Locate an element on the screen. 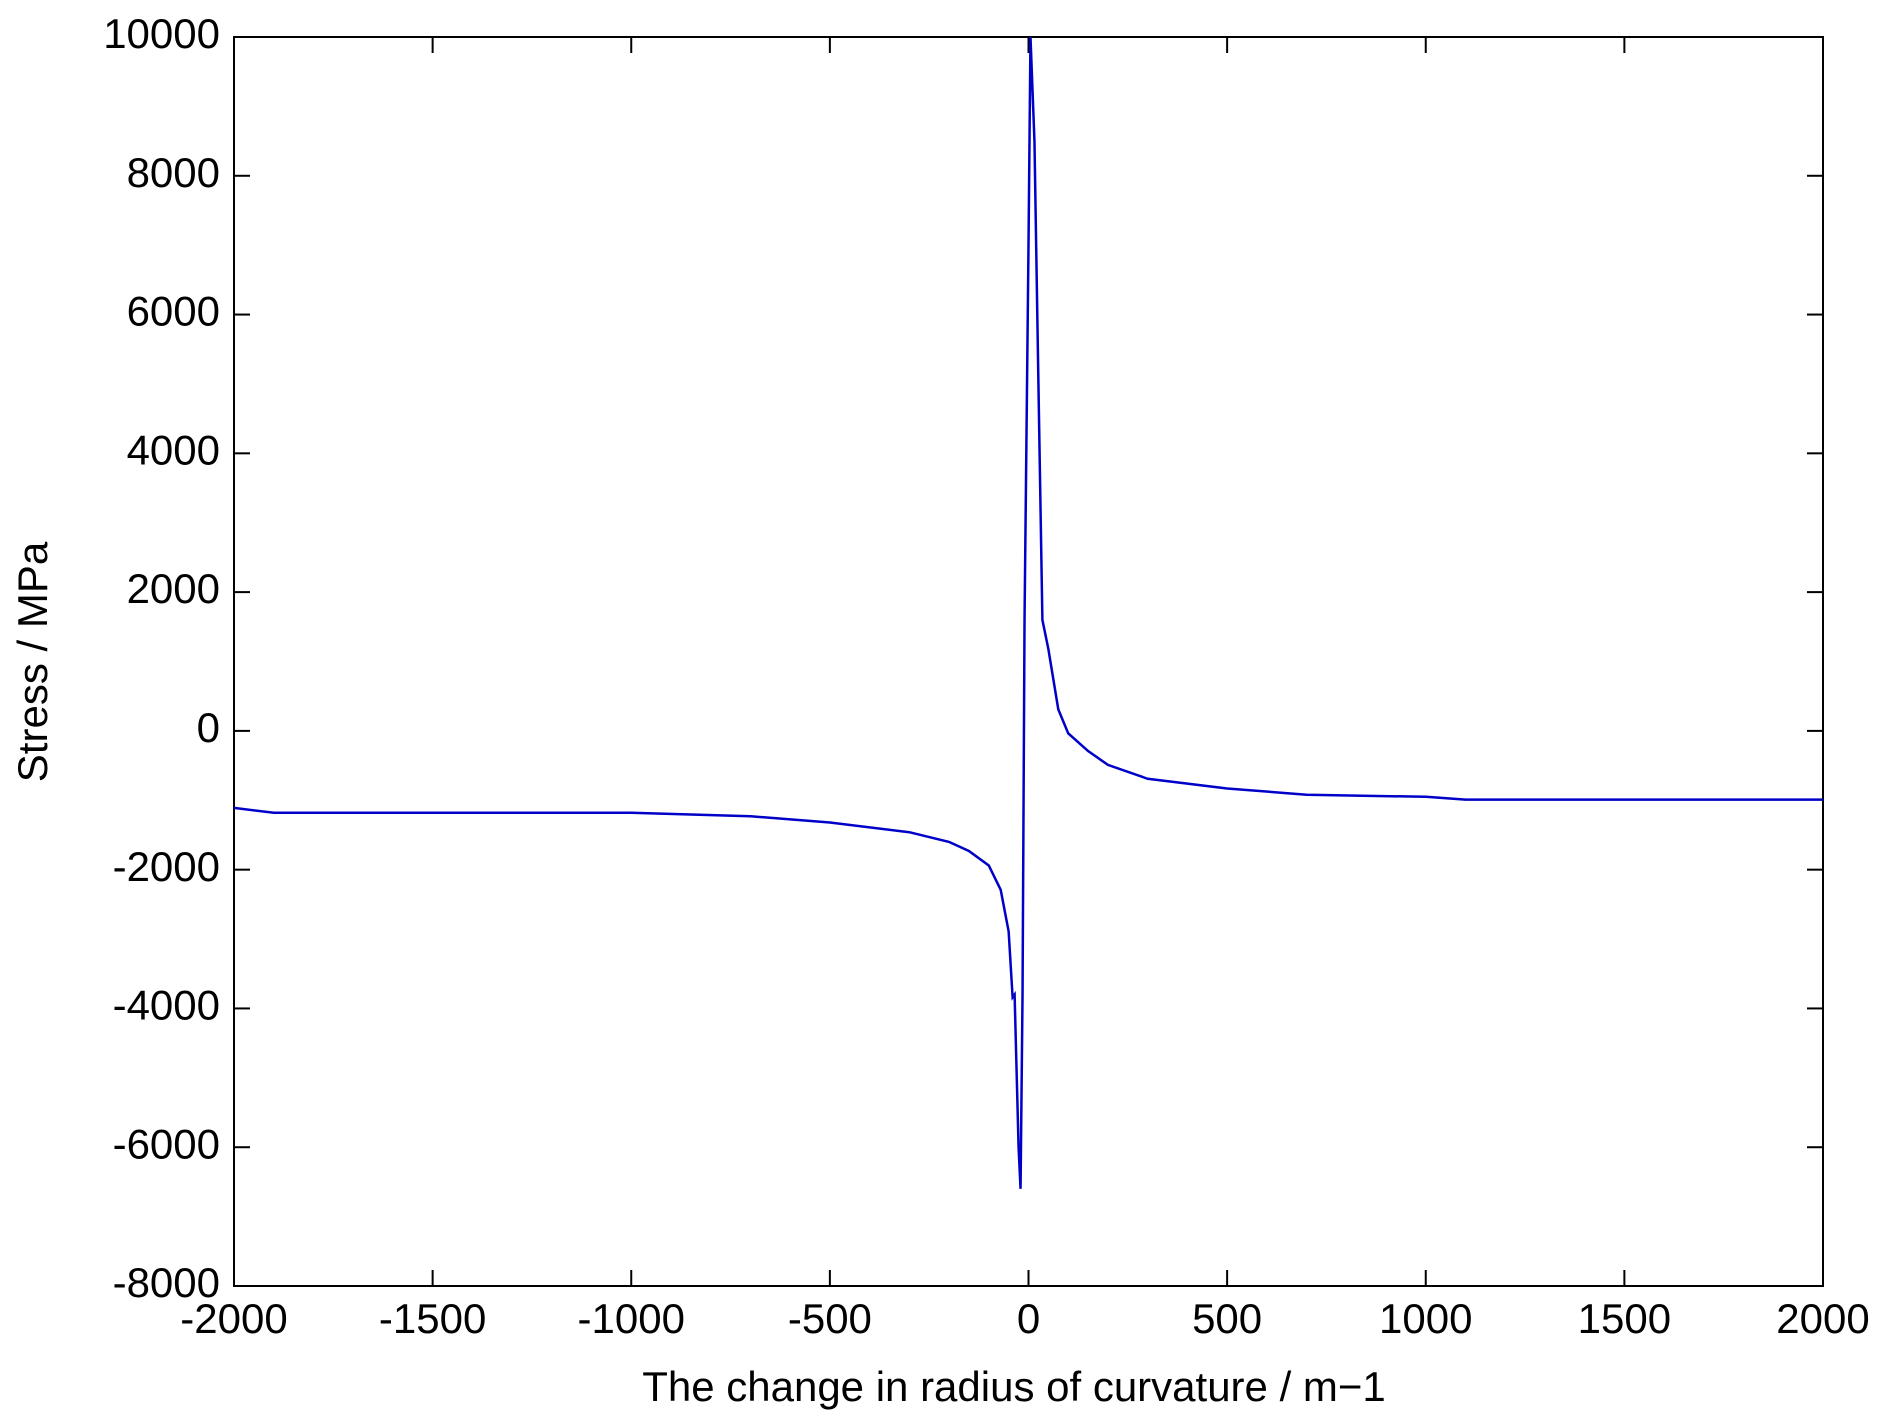 This screenshot has height=1426, width=1884. x-tick-label: -1500 is located at coordinates (432, 1318).